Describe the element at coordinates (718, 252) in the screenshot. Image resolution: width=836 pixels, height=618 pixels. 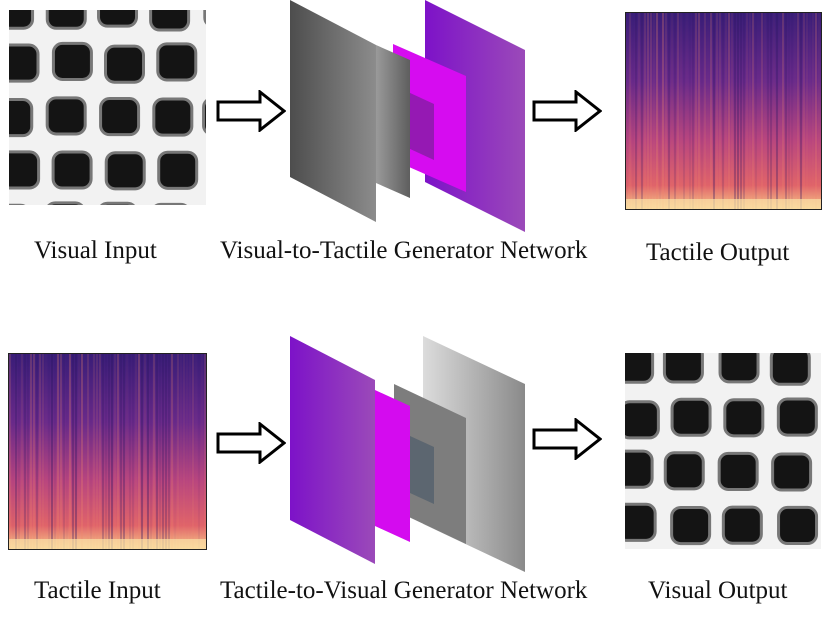
I see `tactile-output-label: Tactile Output` at that location.